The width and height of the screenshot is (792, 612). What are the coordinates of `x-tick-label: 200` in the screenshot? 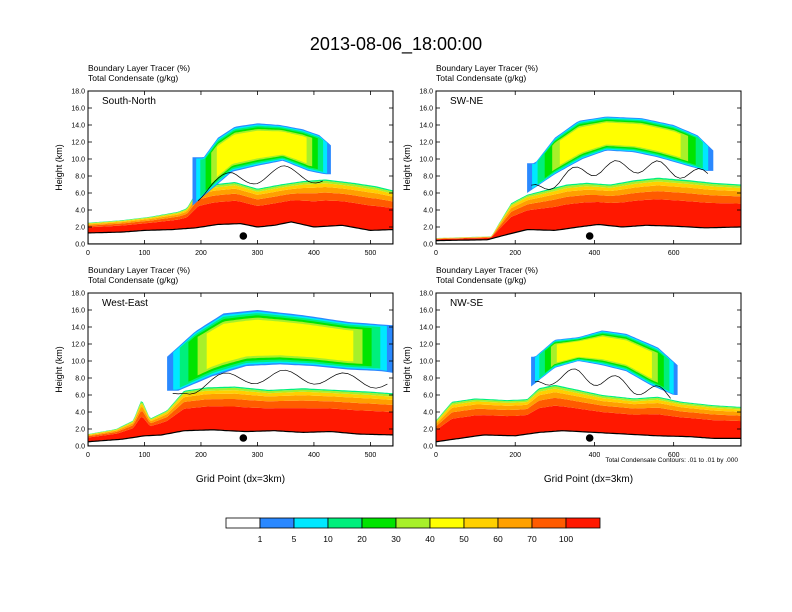 It's located at (515, 455).